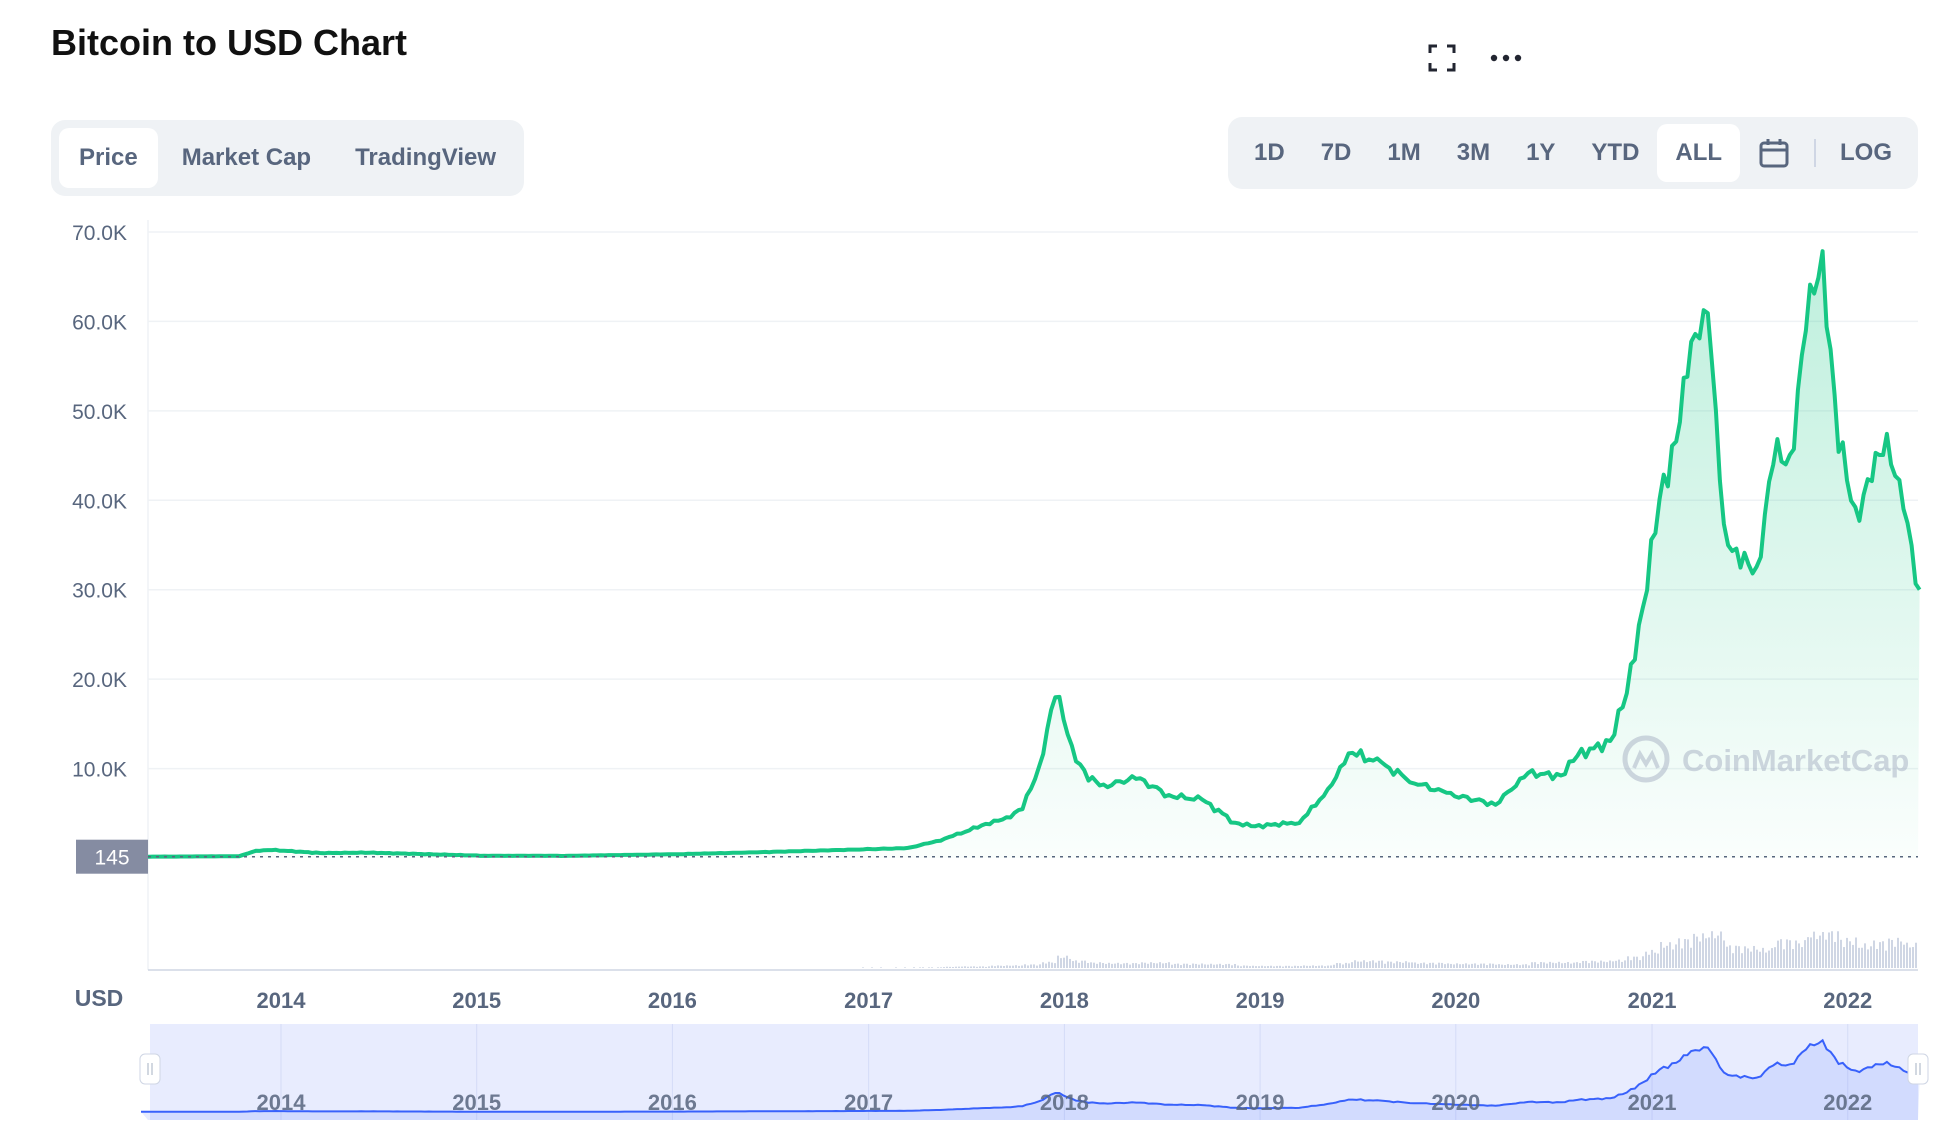 The width and height of the screenshot is (1944, 1144). I want to click on navigator-x-label: 2017, so click(868, 1102).